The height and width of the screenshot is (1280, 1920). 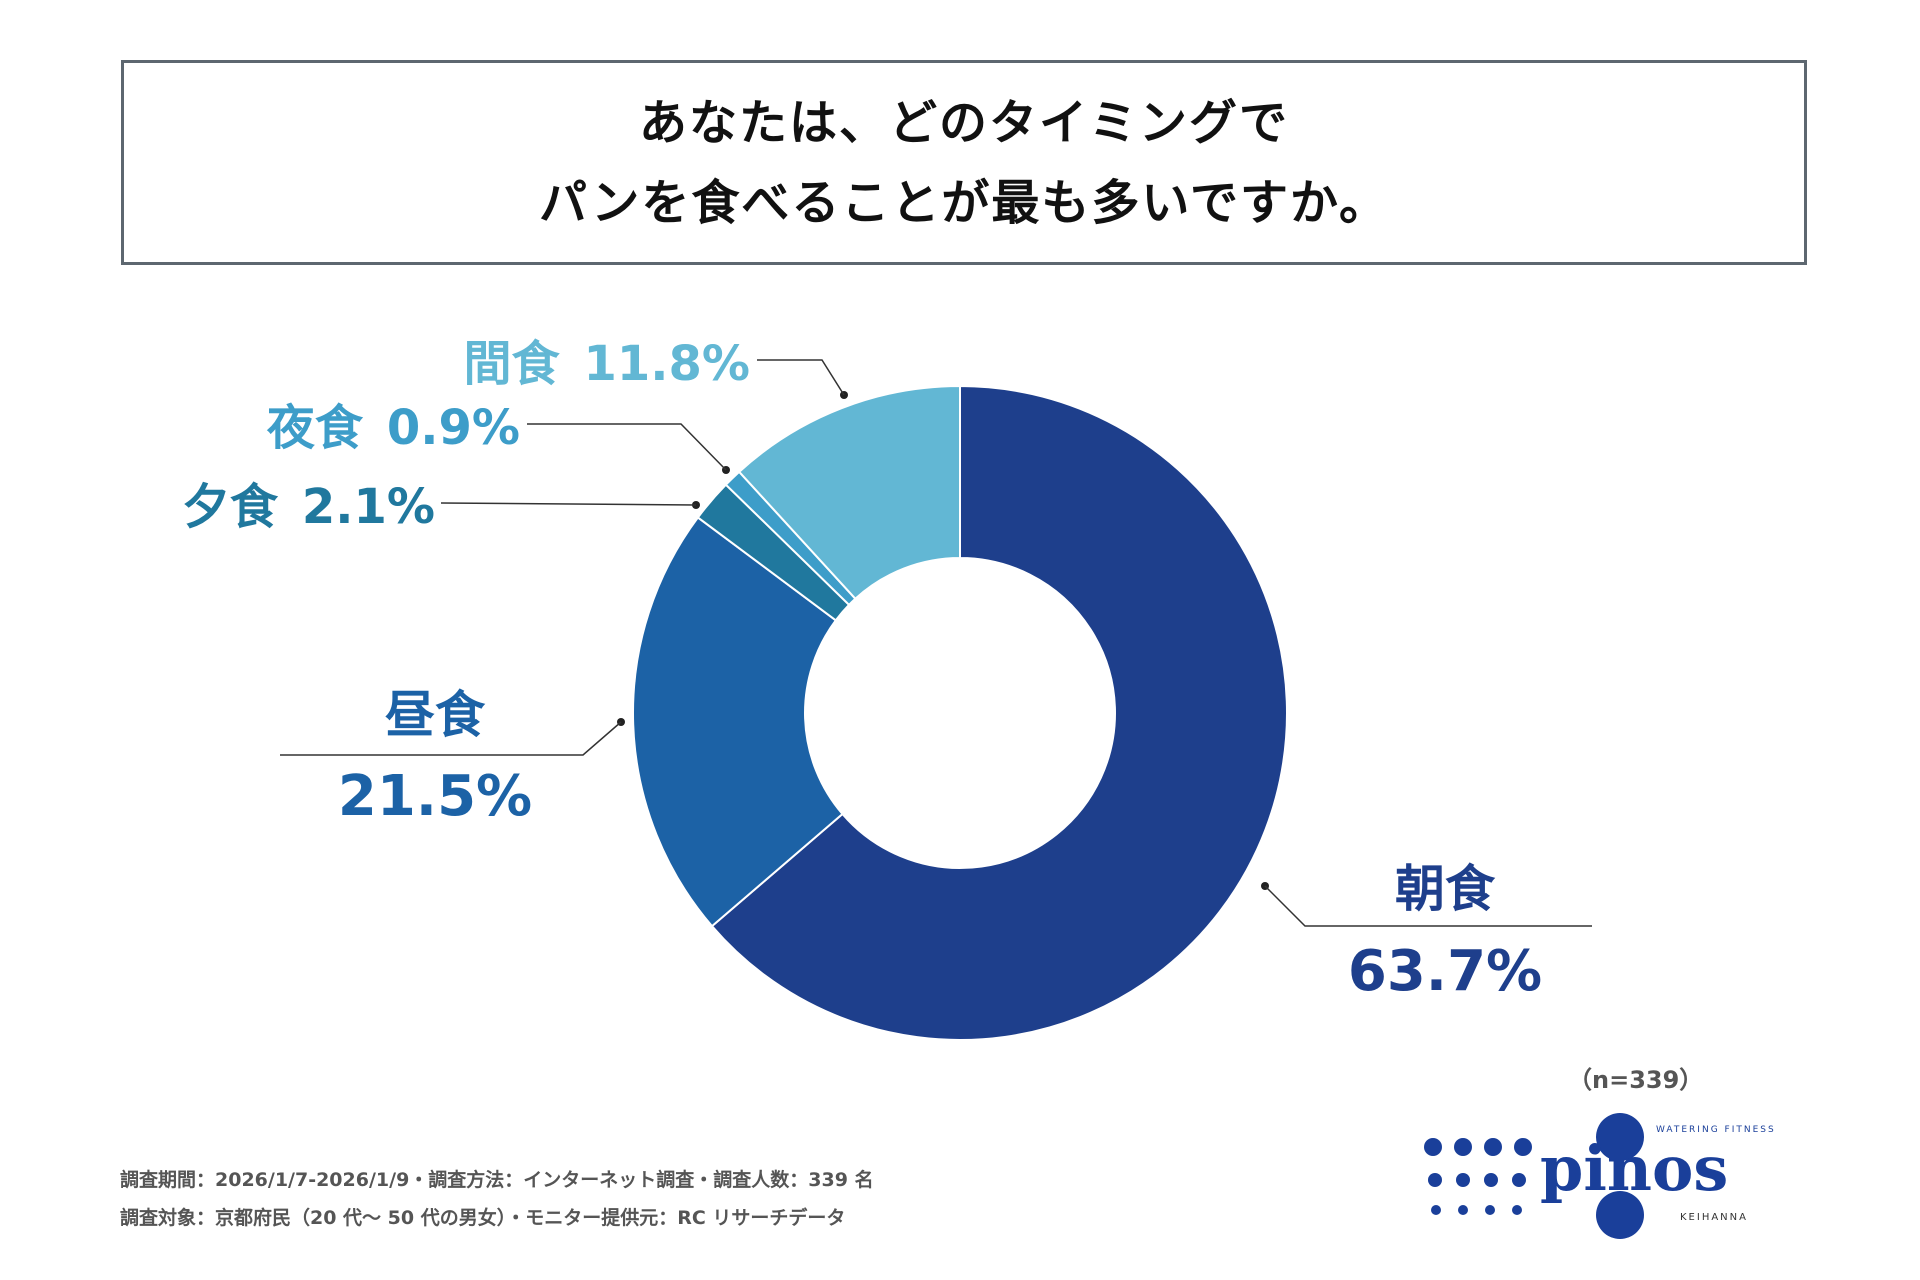 I want to click on value-label-1: 21.5%, so click(x=435, y=796).